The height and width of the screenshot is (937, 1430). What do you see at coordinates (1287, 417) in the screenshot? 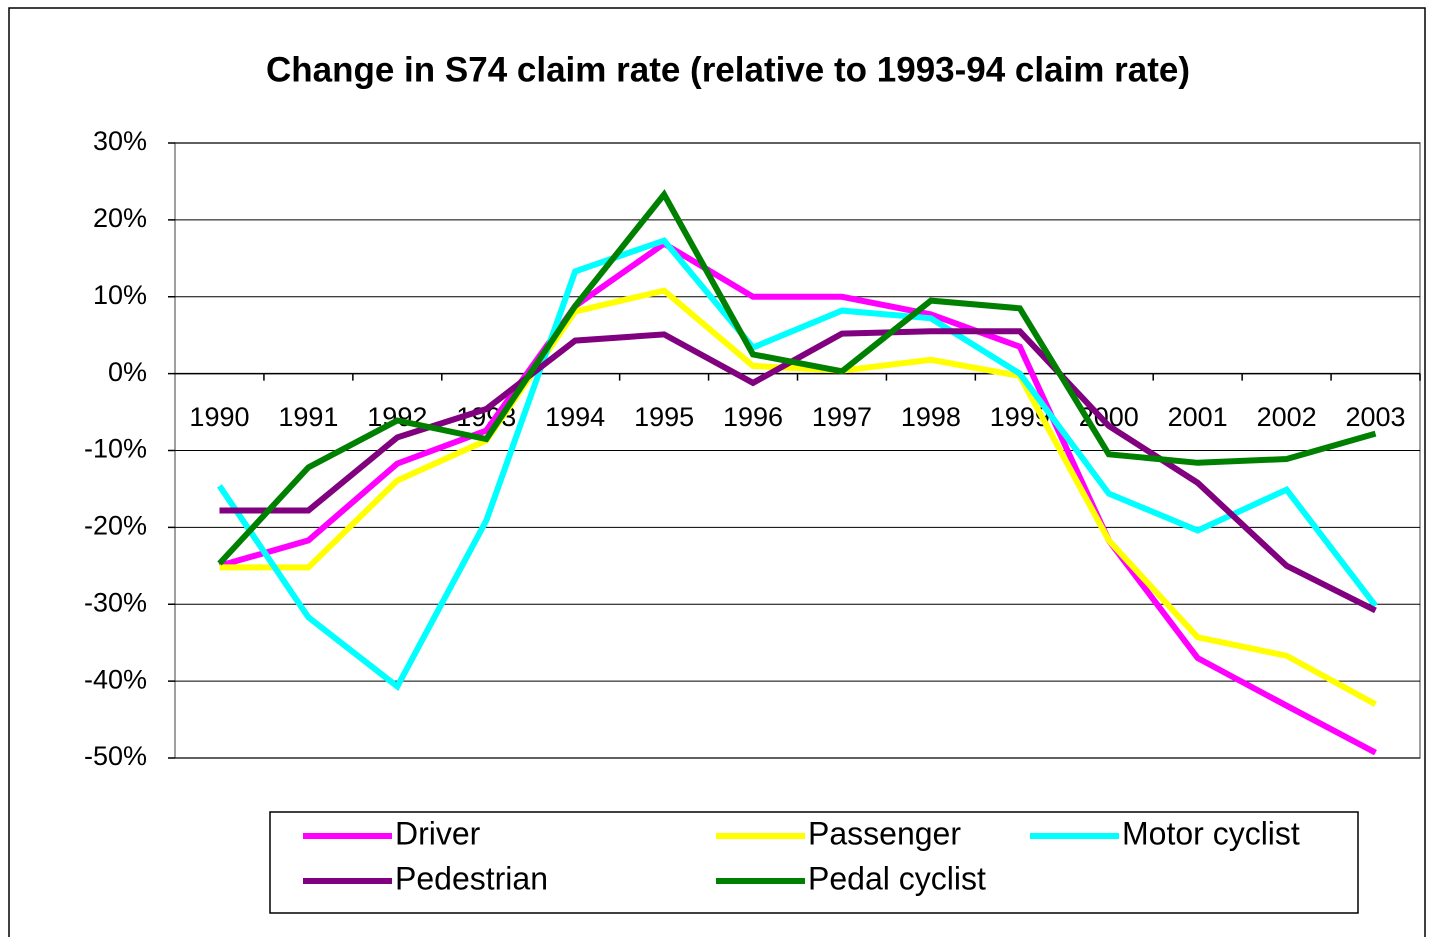
I see `x-tick-label: 2002` at bounding box center [1287, 417].